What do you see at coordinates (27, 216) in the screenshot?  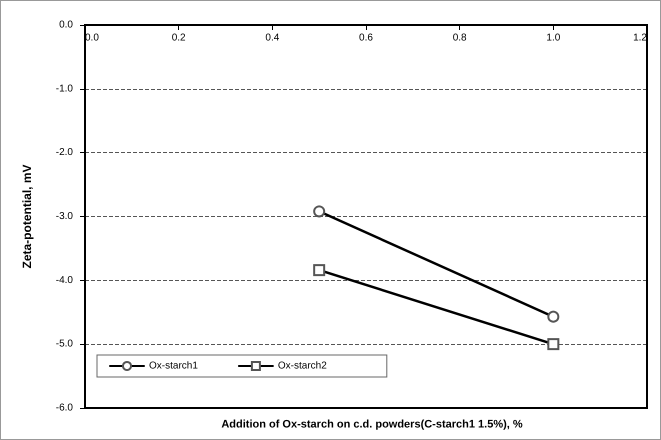 I see `y-axis-title: Zeta-potential, mV` at bounding box center [27, 216].